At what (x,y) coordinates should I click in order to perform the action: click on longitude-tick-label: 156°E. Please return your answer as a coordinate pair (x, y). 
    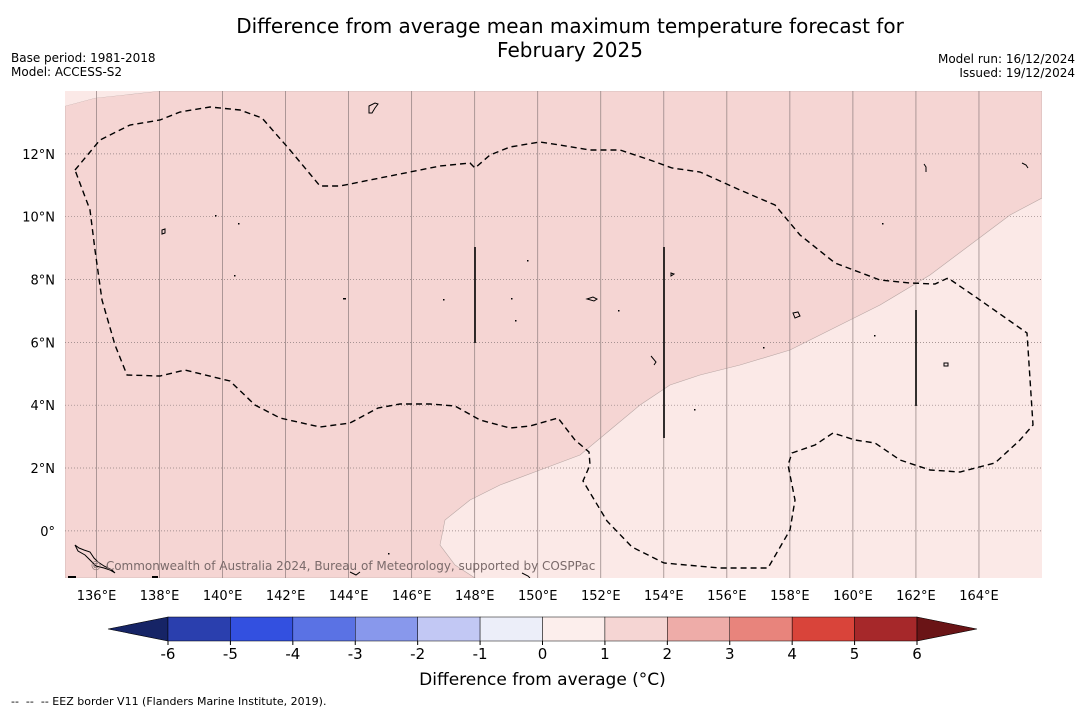
    Looking at the image, I should click on (727, 596).